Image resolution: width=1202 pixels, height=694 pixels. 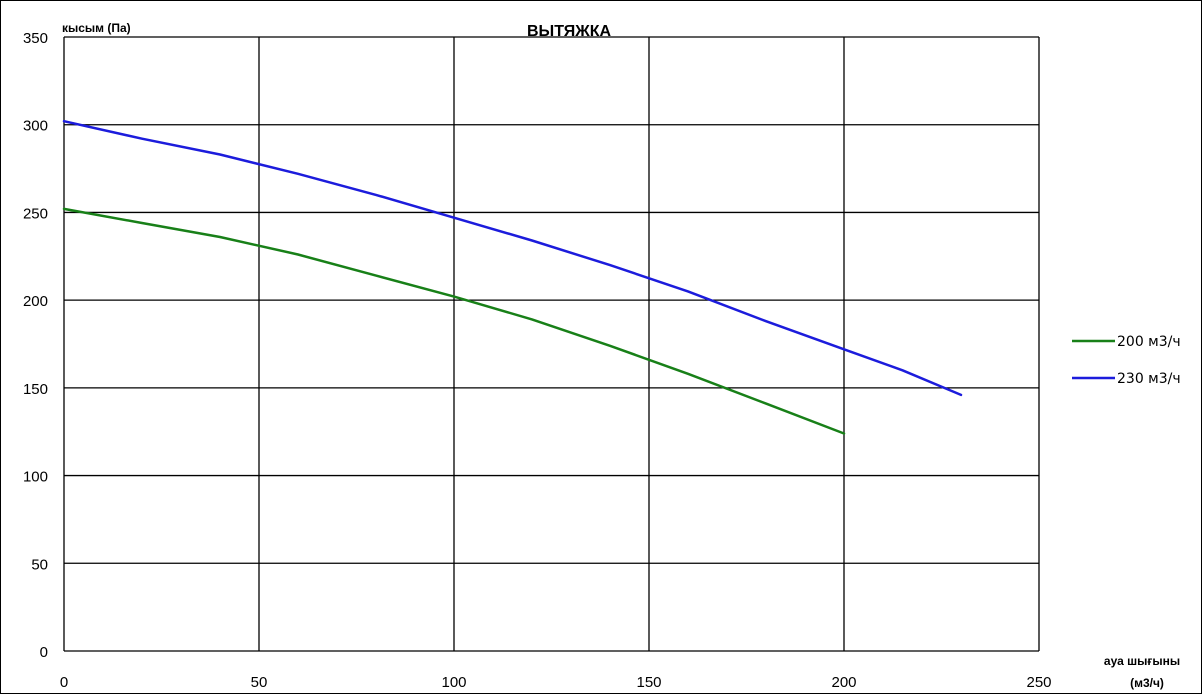 I want to click on y-tick-label: 250, so click(x=35, y=213).